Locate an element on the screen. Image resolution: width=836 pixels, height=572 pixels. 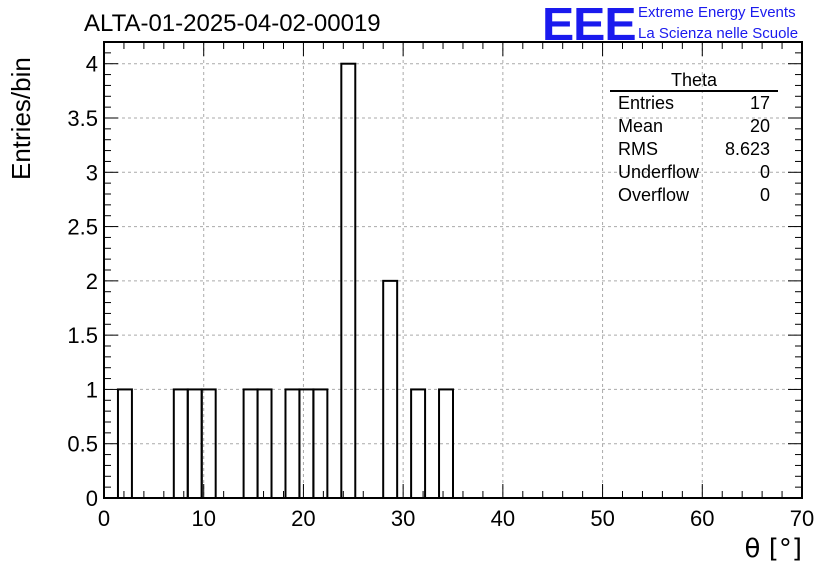
stats-row-overflow: Overflow 0 is located at coordinates (694, 195).